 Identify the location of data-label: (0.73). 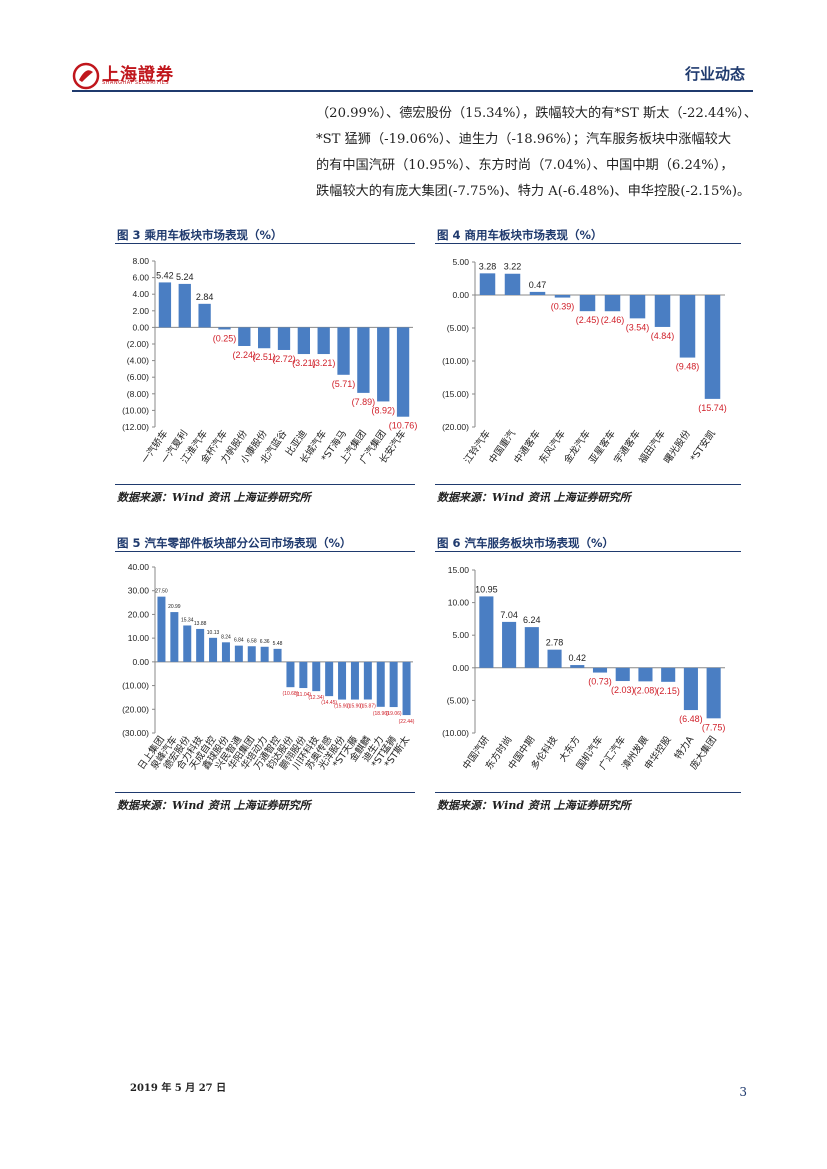
(600, 682).